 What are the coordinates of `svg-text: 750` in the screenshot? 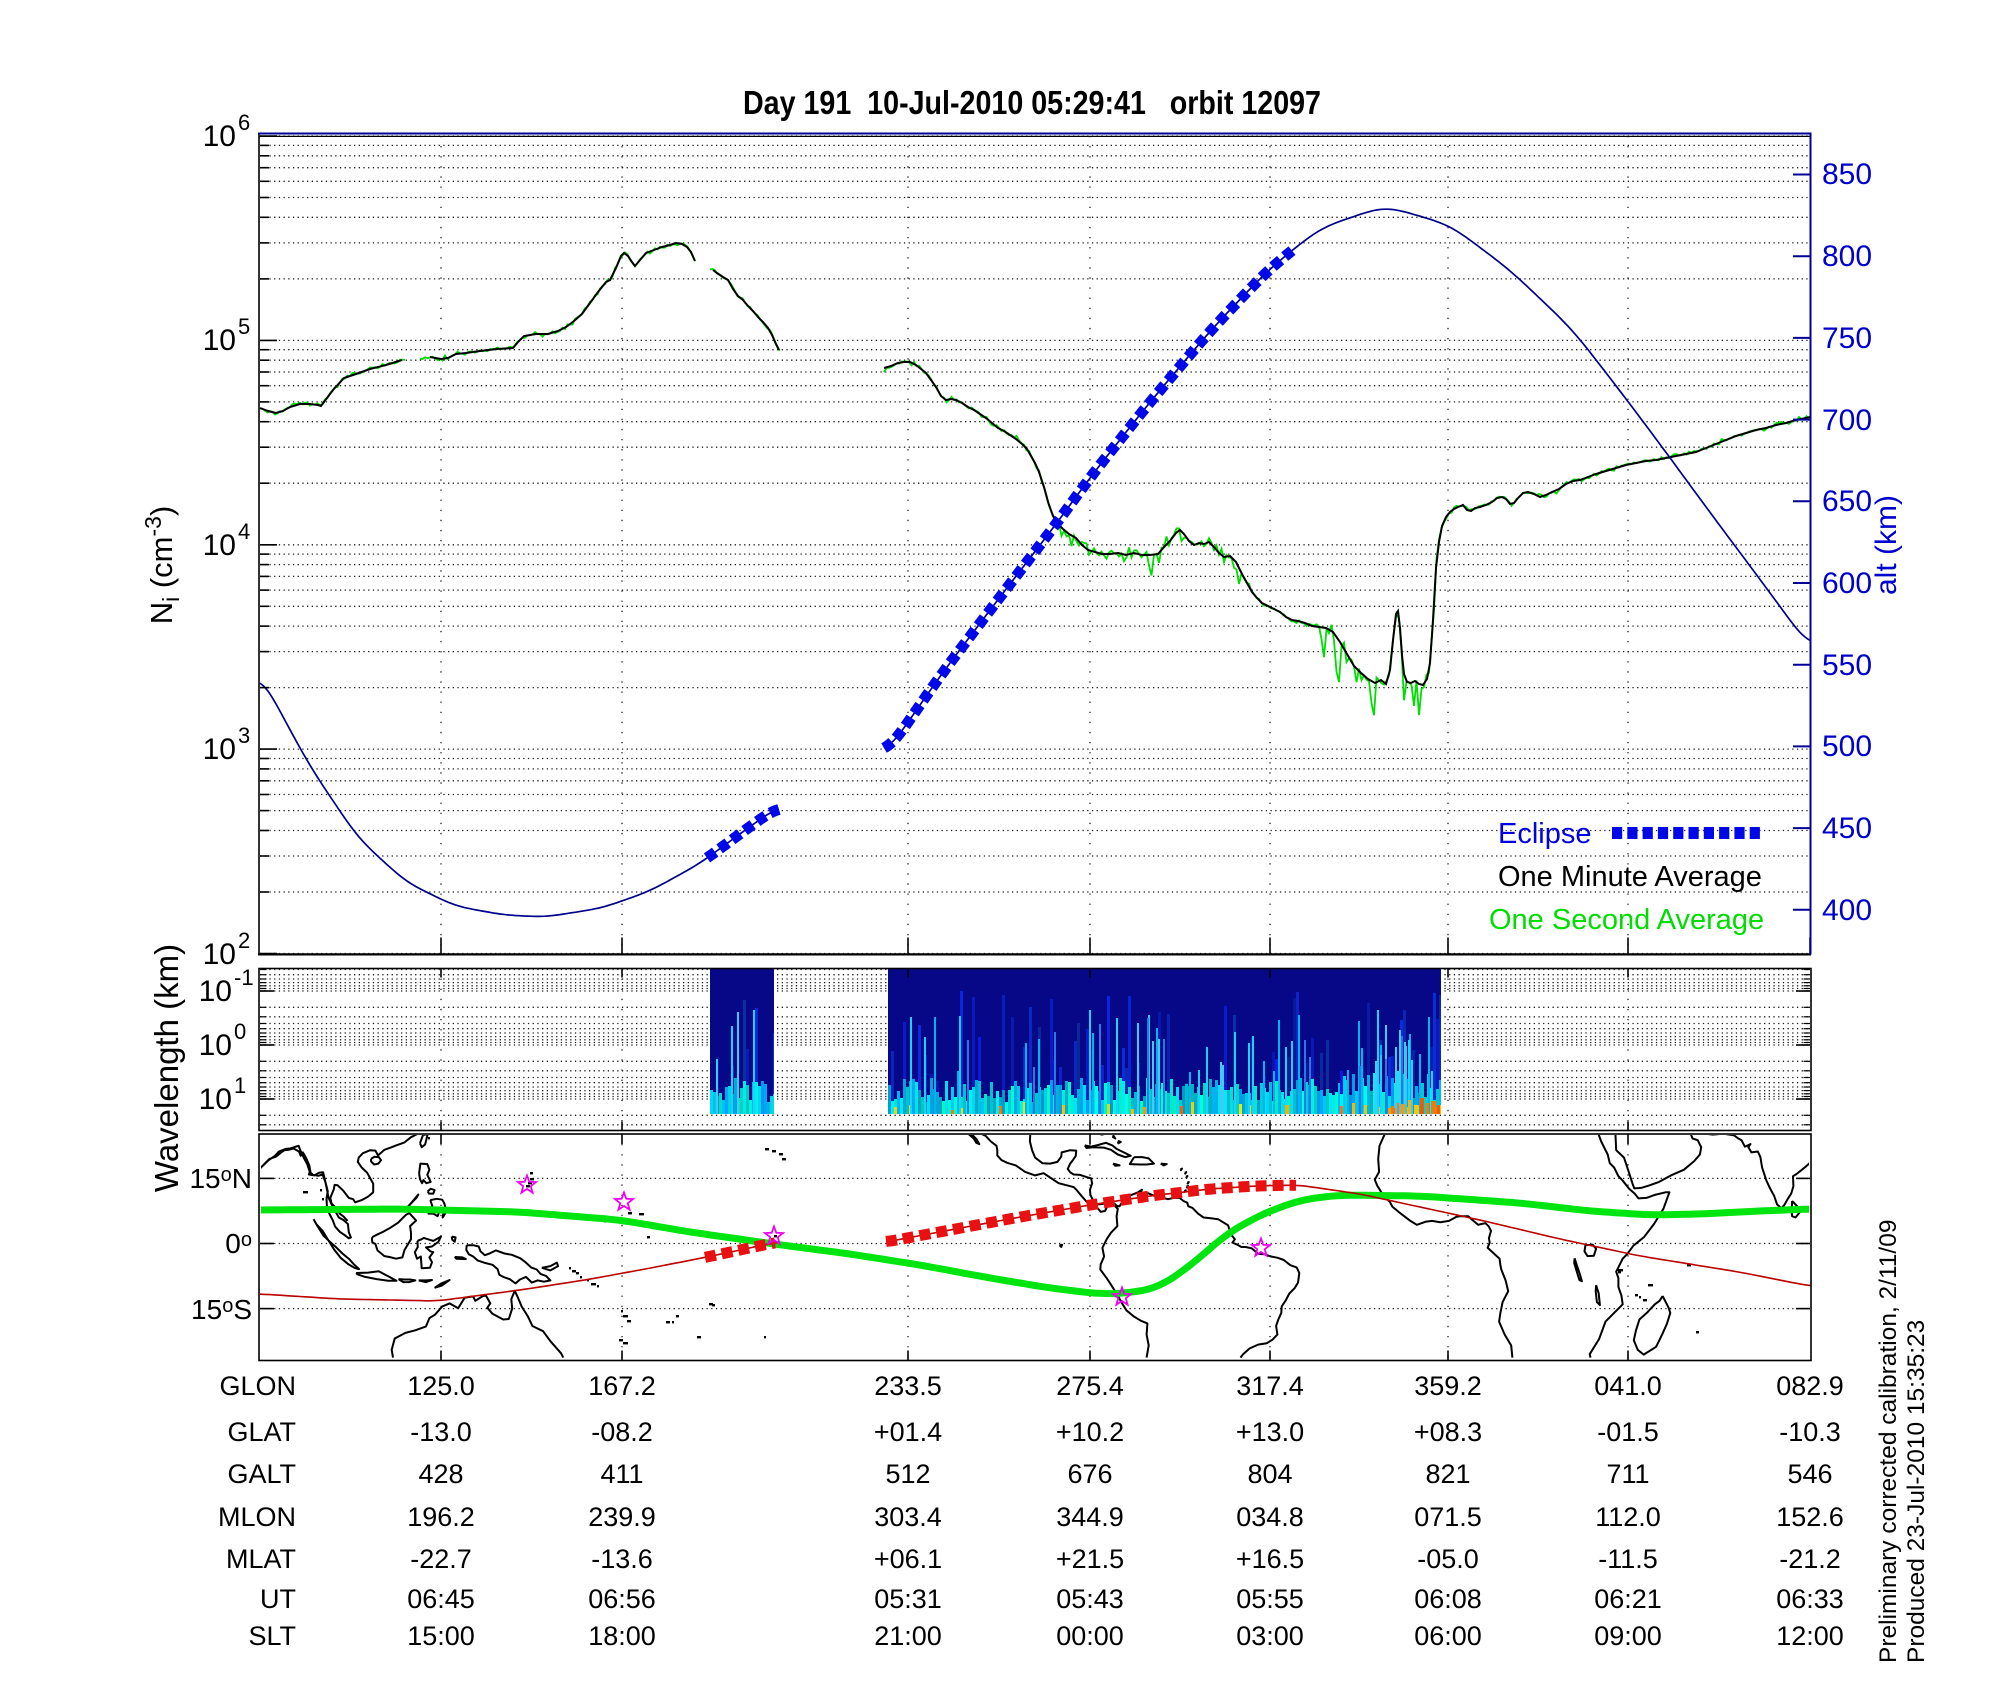 It's located at (1847, 338).